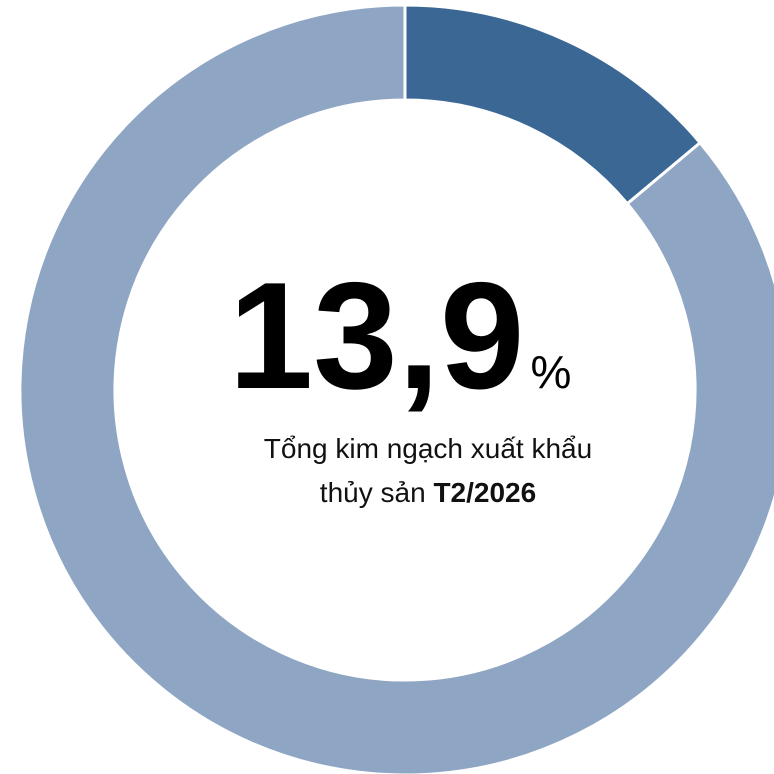 The height and width of the screenshot is (774, 774). What do you see at coordinates (428, 448) in the screenshot?
I see `subtitle-line: Tổng kim ngạch xuất khẩu` at bounding box center [428, 448].